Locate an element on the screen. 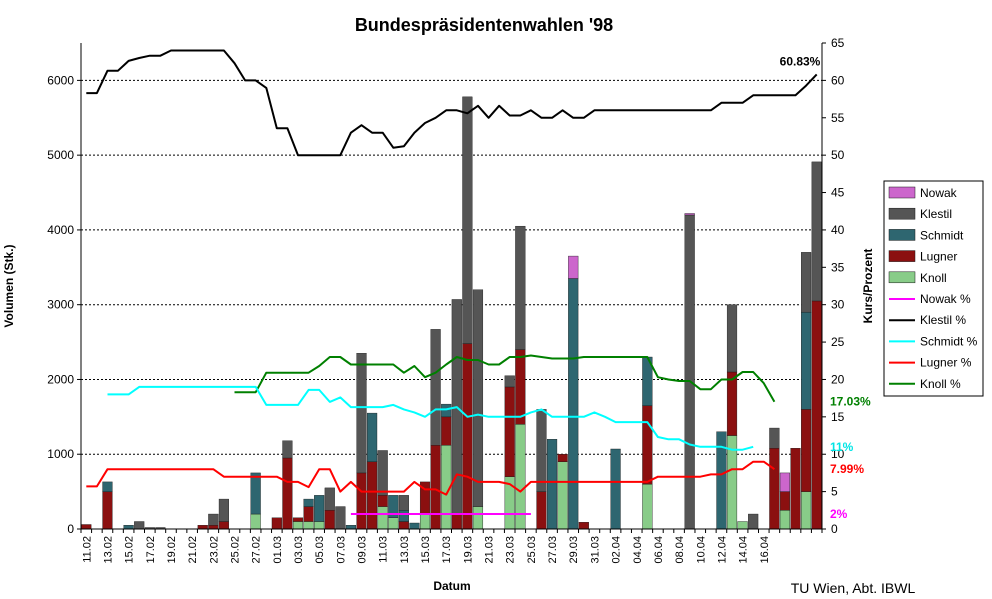  y-right-tick-label: 45 is located at coordinates (838, 193).